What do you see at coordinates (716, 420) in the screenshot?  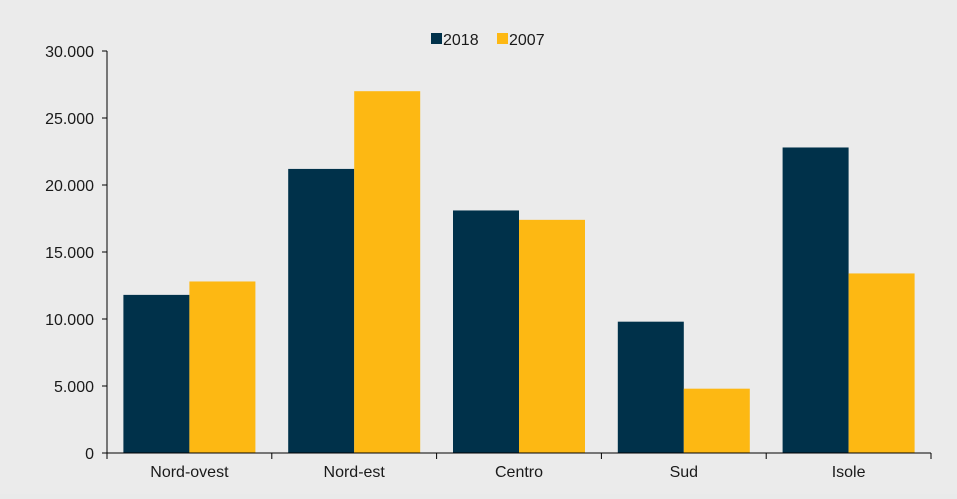 I see `bar-sud-2007` at bounding box center [716, 420].